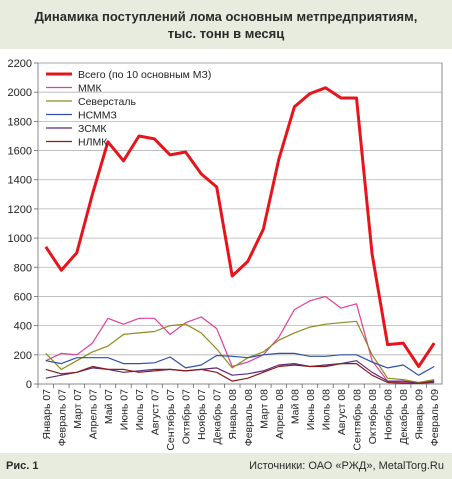  Describe the element at coordinates (23, 297) in the screenshot. I see `y-tick-label: 600` at that location.